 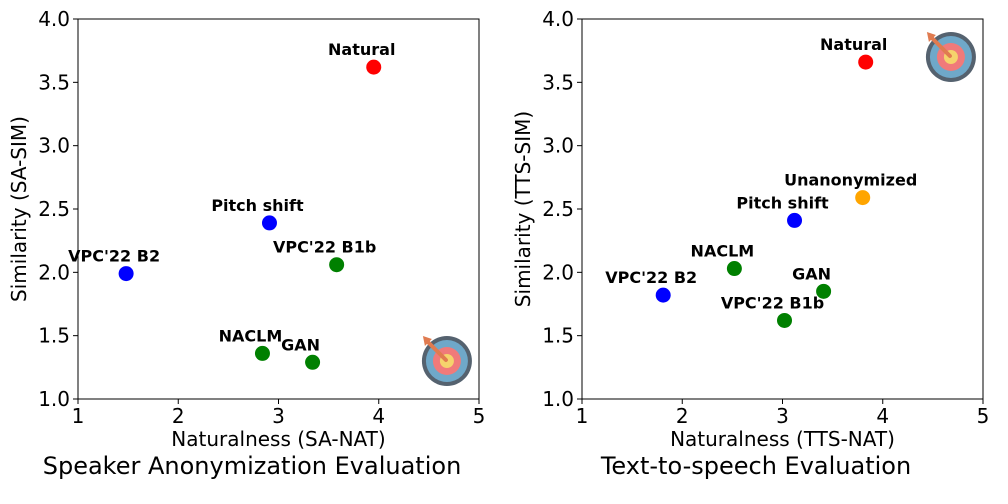 I want to click on x-axis-label: Naturalness (TTS-NAT), so click(x=782, y=439).